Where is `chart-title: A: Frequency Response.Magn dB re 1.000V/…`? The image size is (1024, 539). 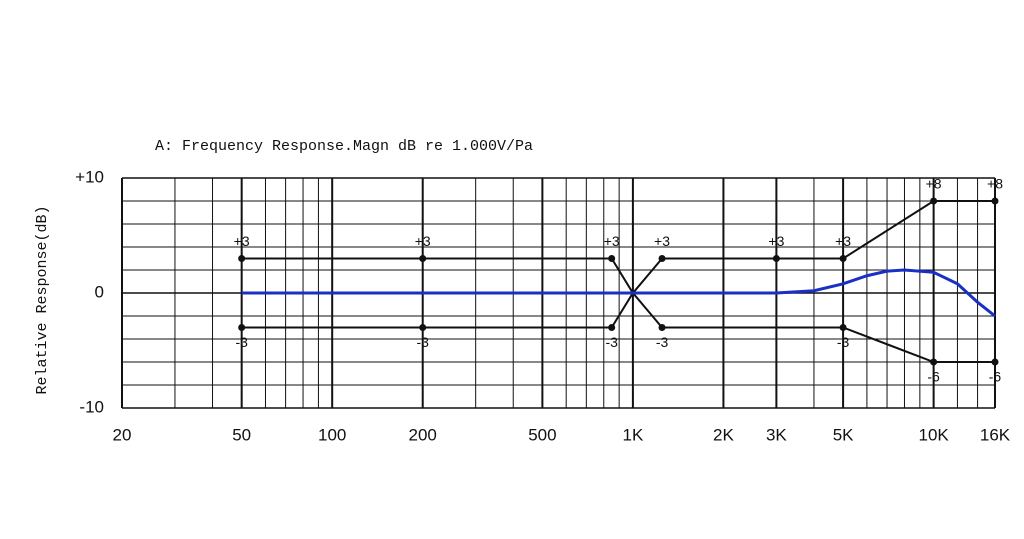
chart-title: A: Frequency Response.Magn dB re 1.000V/… is located at coordinates (344, 146).